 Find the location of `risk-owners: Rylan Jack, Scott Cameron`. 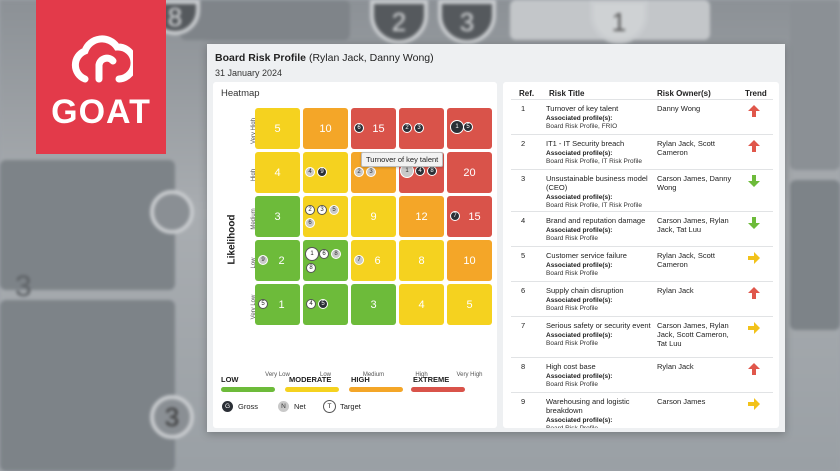

risk-owners: Rylan Jack, Scott Cameron is located at coordinates (686, 148).